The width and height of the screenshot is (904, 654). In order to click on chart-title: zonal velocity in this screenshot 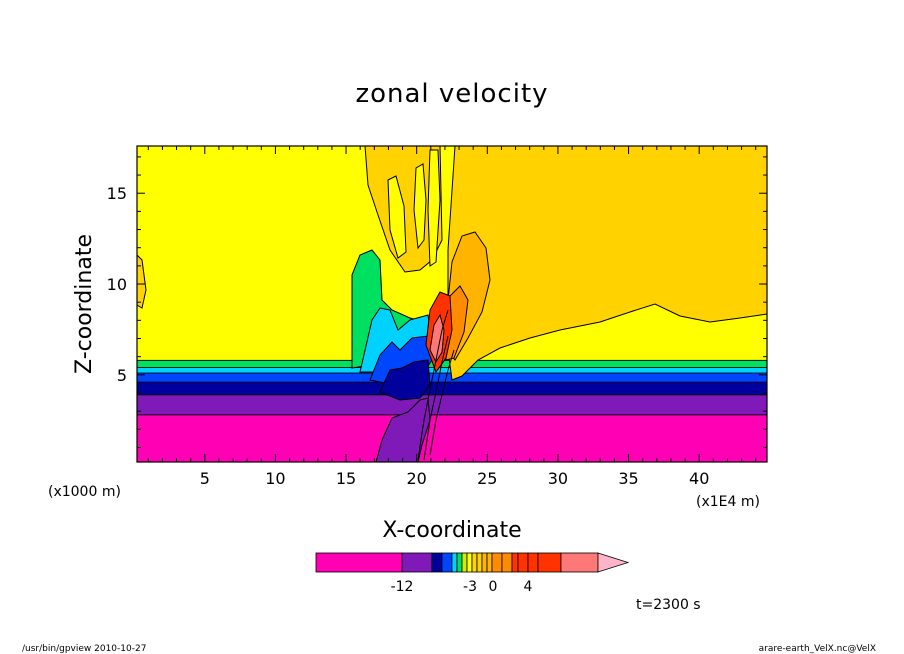, I will do `click(451, 94)`.